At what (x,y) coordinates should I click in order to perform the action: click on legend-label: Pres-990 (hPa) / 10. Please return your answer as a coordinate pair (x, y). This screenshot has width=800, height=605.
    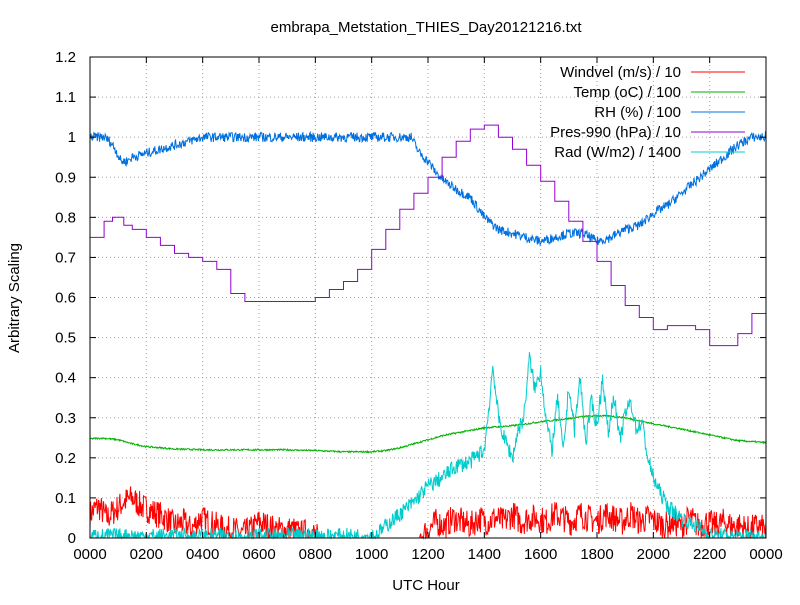
    Looking at the image, I should click on (615, 132).